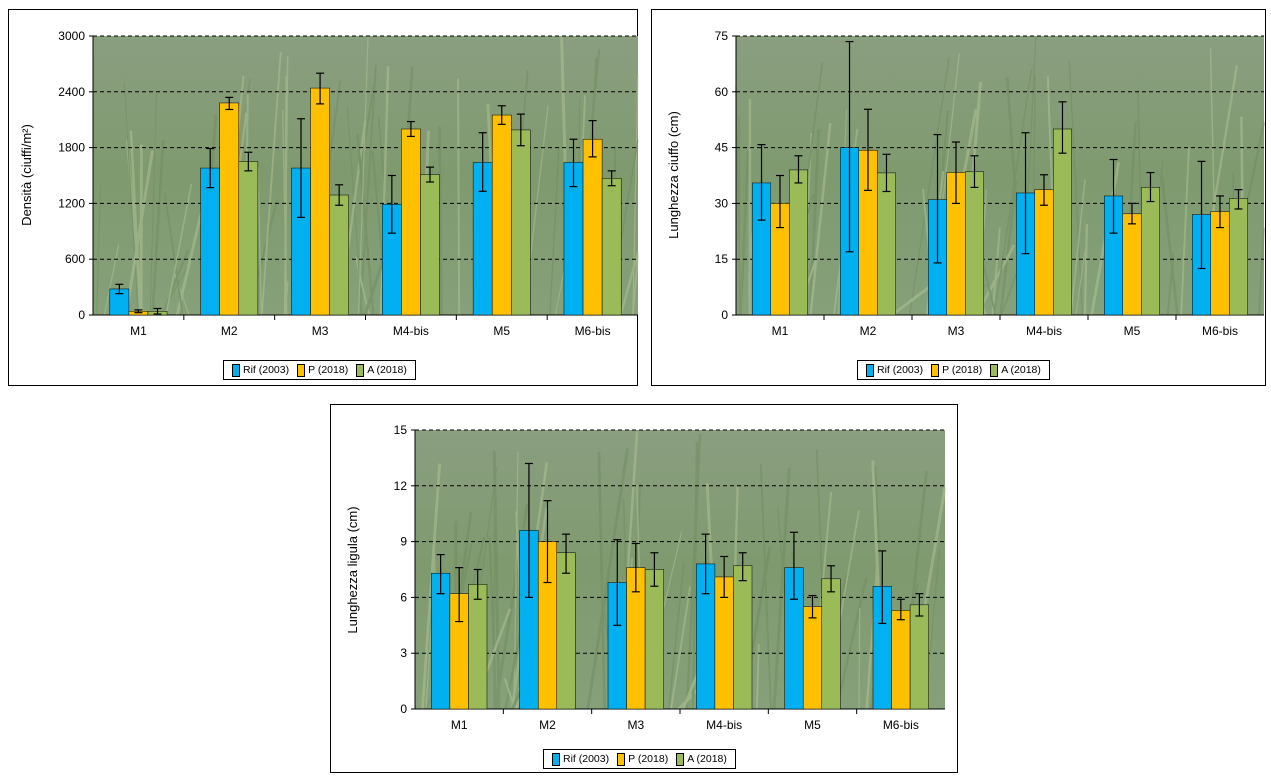  Describe the element at coordinates (81, 315) in the screenshot. I see `y-tick-label: 0` at that location.